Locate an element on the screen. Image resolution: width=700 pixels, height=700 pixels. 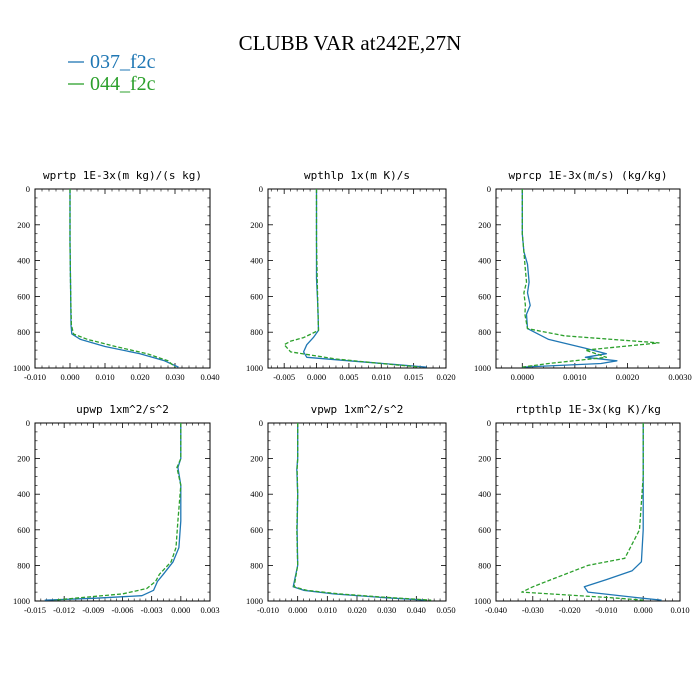
x-tick-label: 0.005 is located at coordinates (348, 377).